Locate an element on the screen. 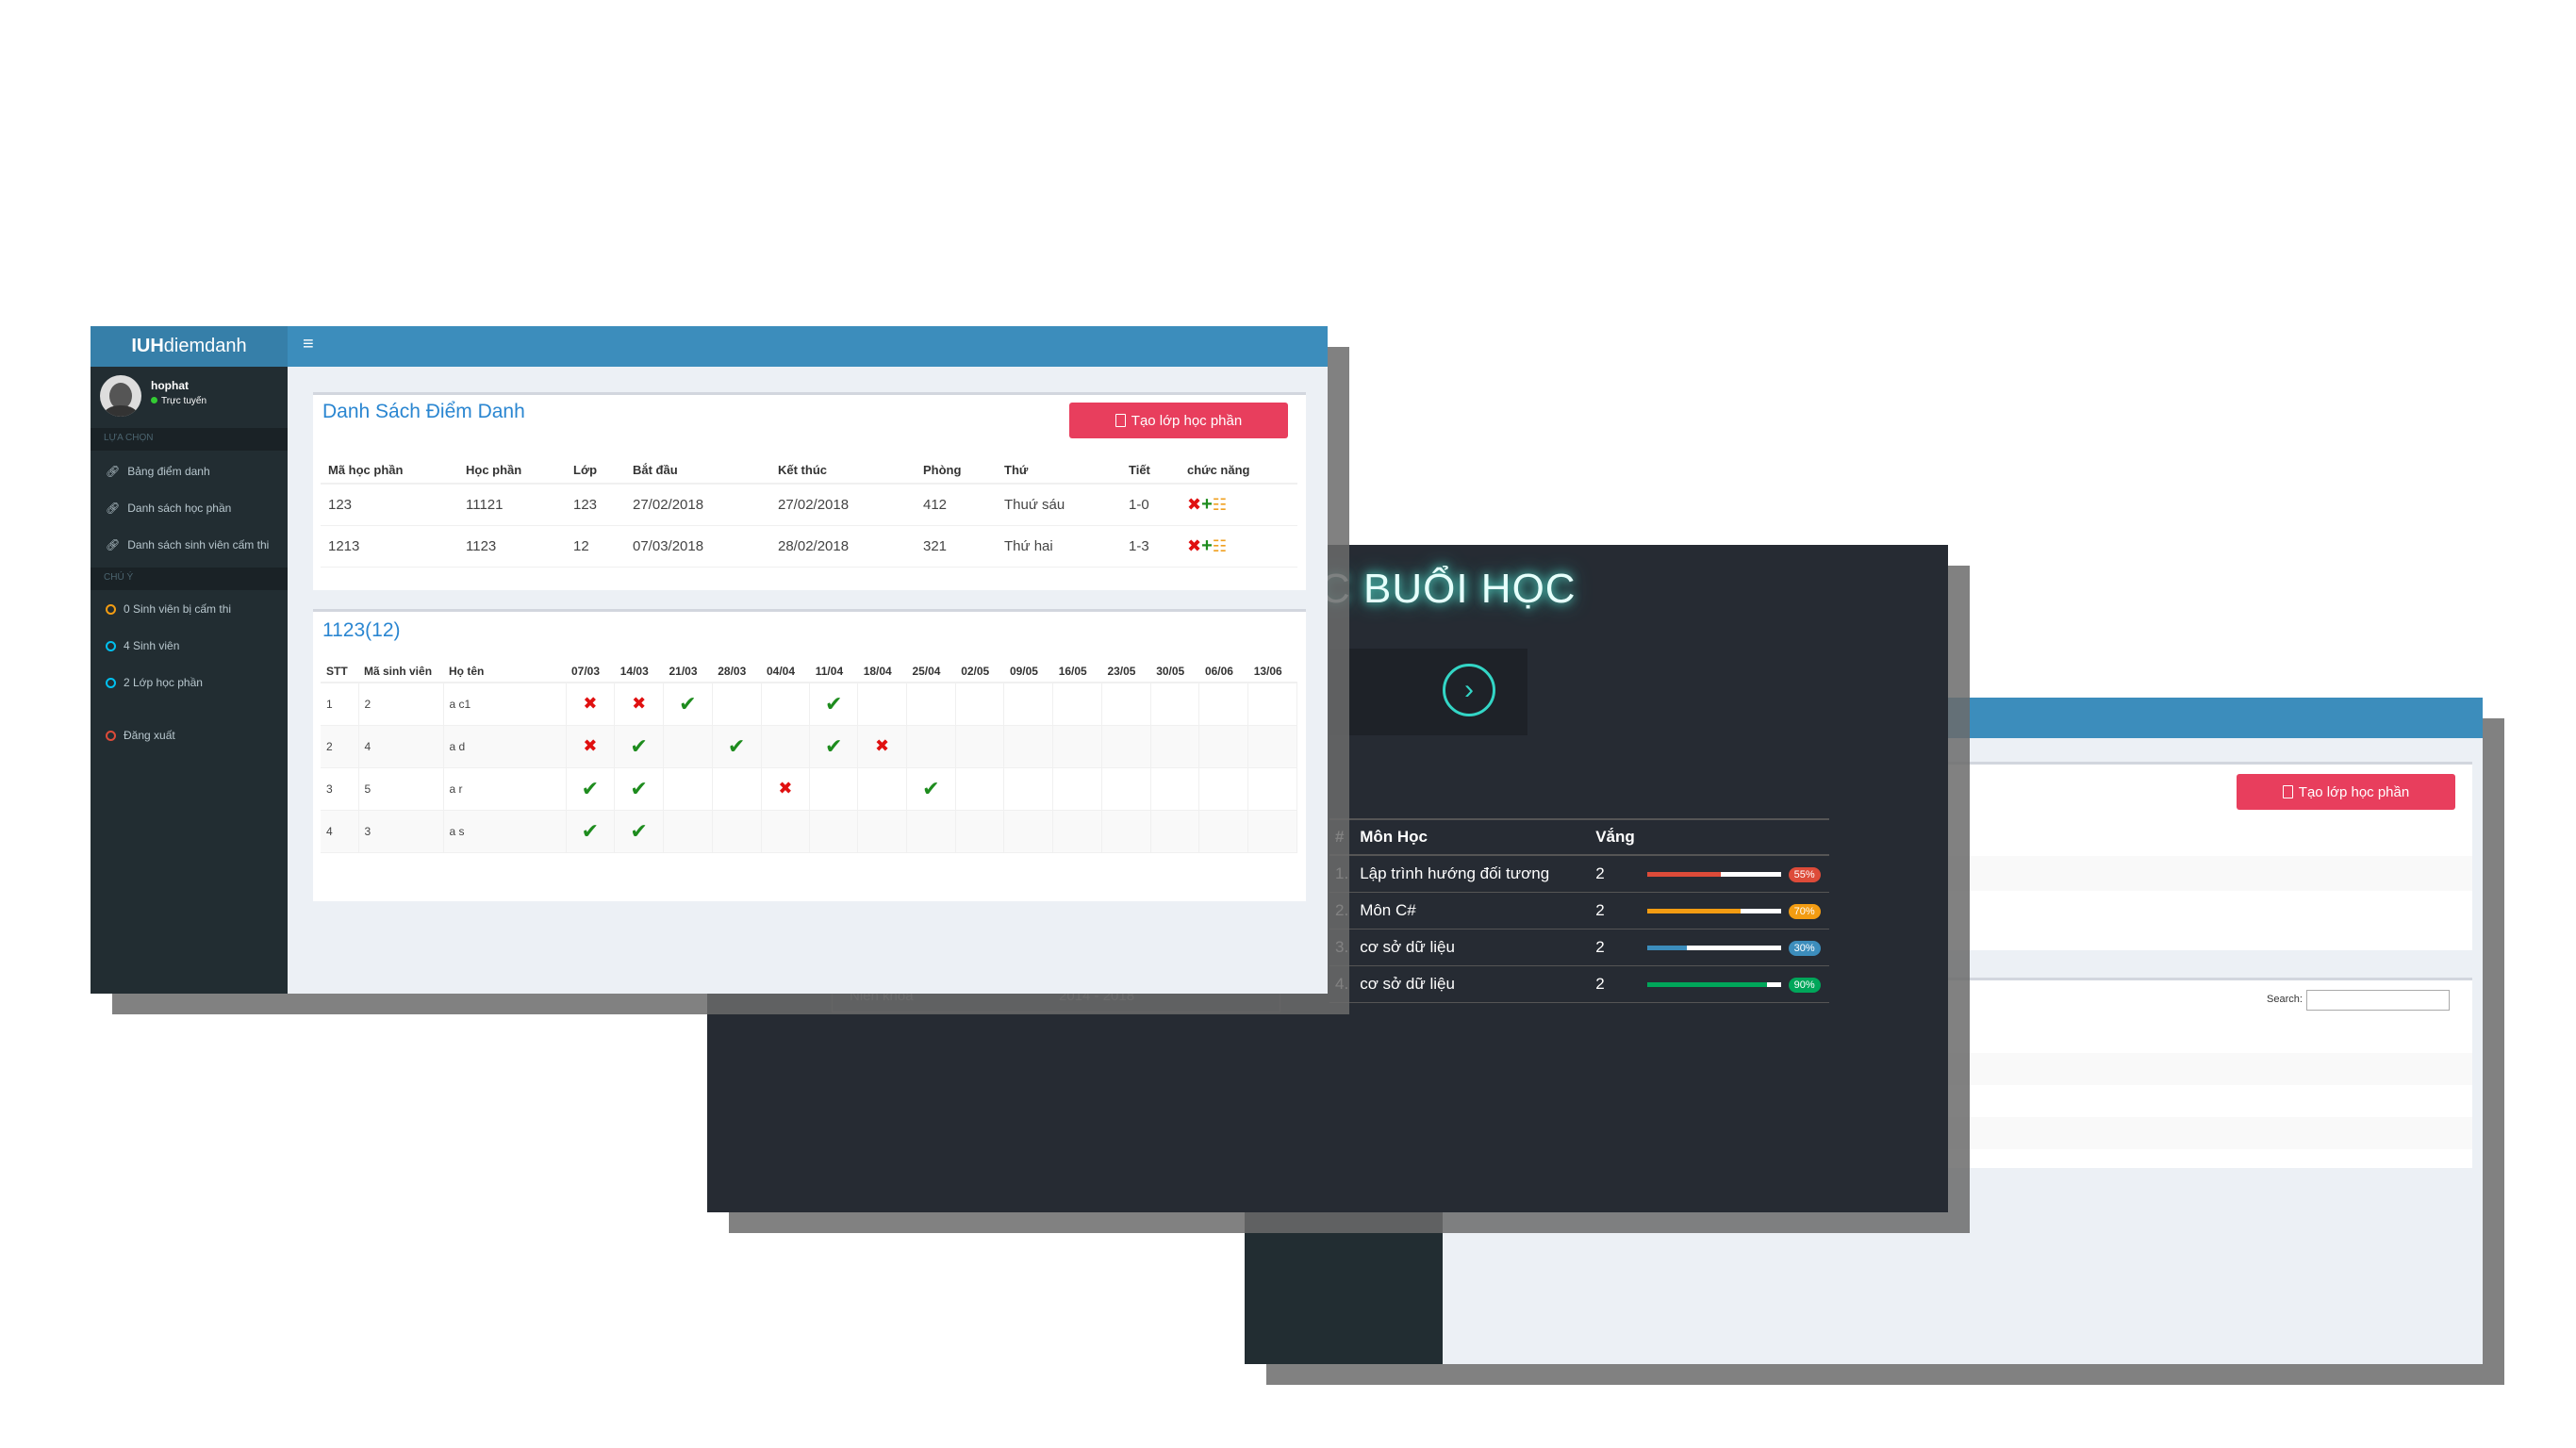  sidebar-note-students: 4 Sinh viên is located at coordinates (189, 646).